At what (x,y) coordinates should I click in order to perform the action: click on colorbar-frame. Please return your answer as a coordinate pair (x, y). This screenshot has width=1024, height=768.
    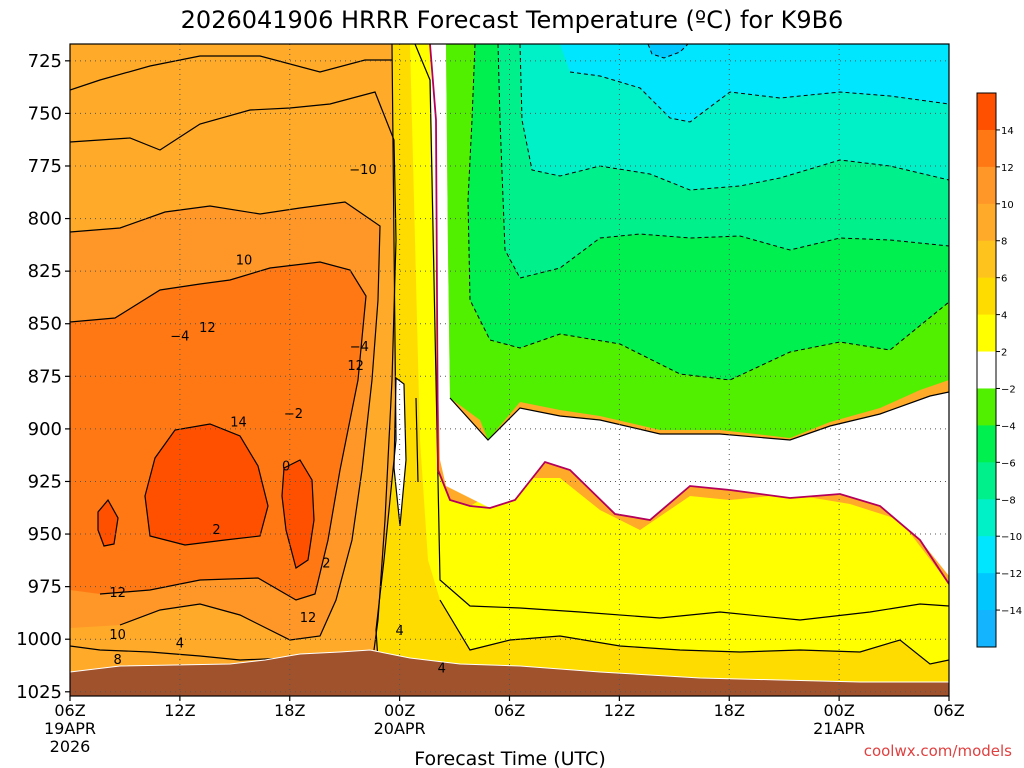
    Looking at the image, I should click on (986, 370).